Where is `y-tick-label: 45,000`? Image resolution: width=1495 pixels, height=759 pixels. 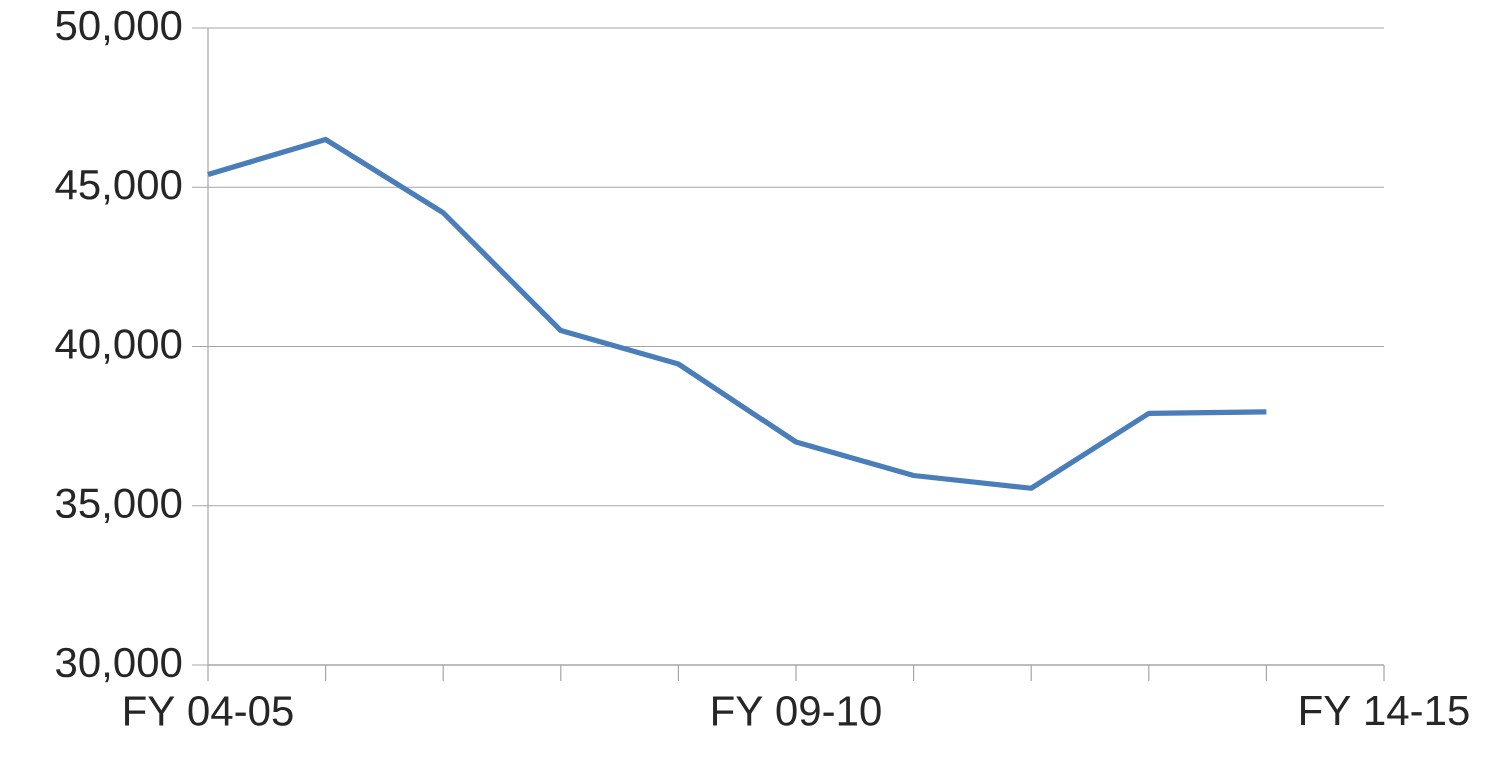
y-tick-label: 45,000 is located at coordinates (118, 187).